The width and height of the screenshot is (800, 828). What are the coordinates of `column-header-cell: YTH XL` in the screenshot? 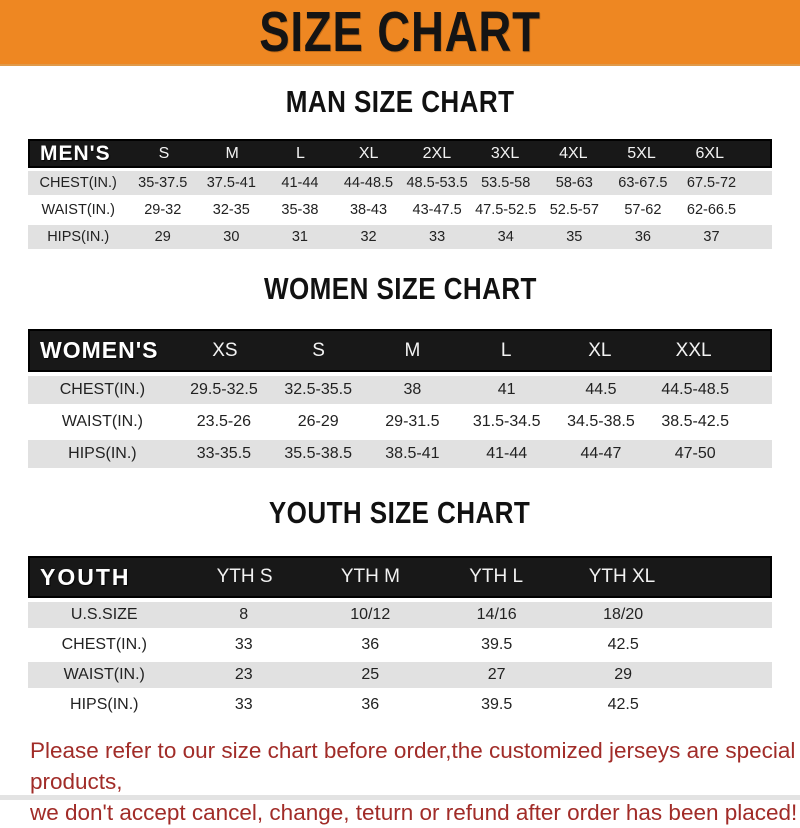 It's located at (622, 576).